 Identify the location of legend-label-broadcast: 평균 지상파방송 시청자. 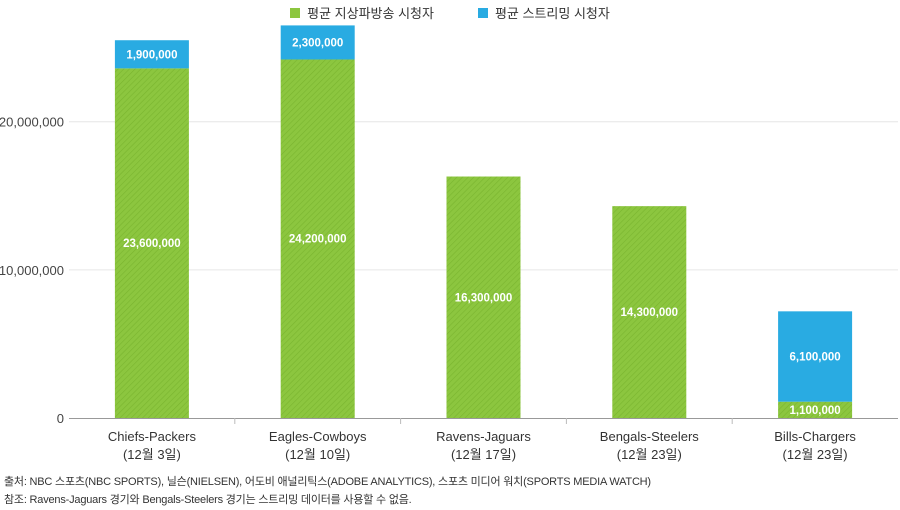
(370, 13).